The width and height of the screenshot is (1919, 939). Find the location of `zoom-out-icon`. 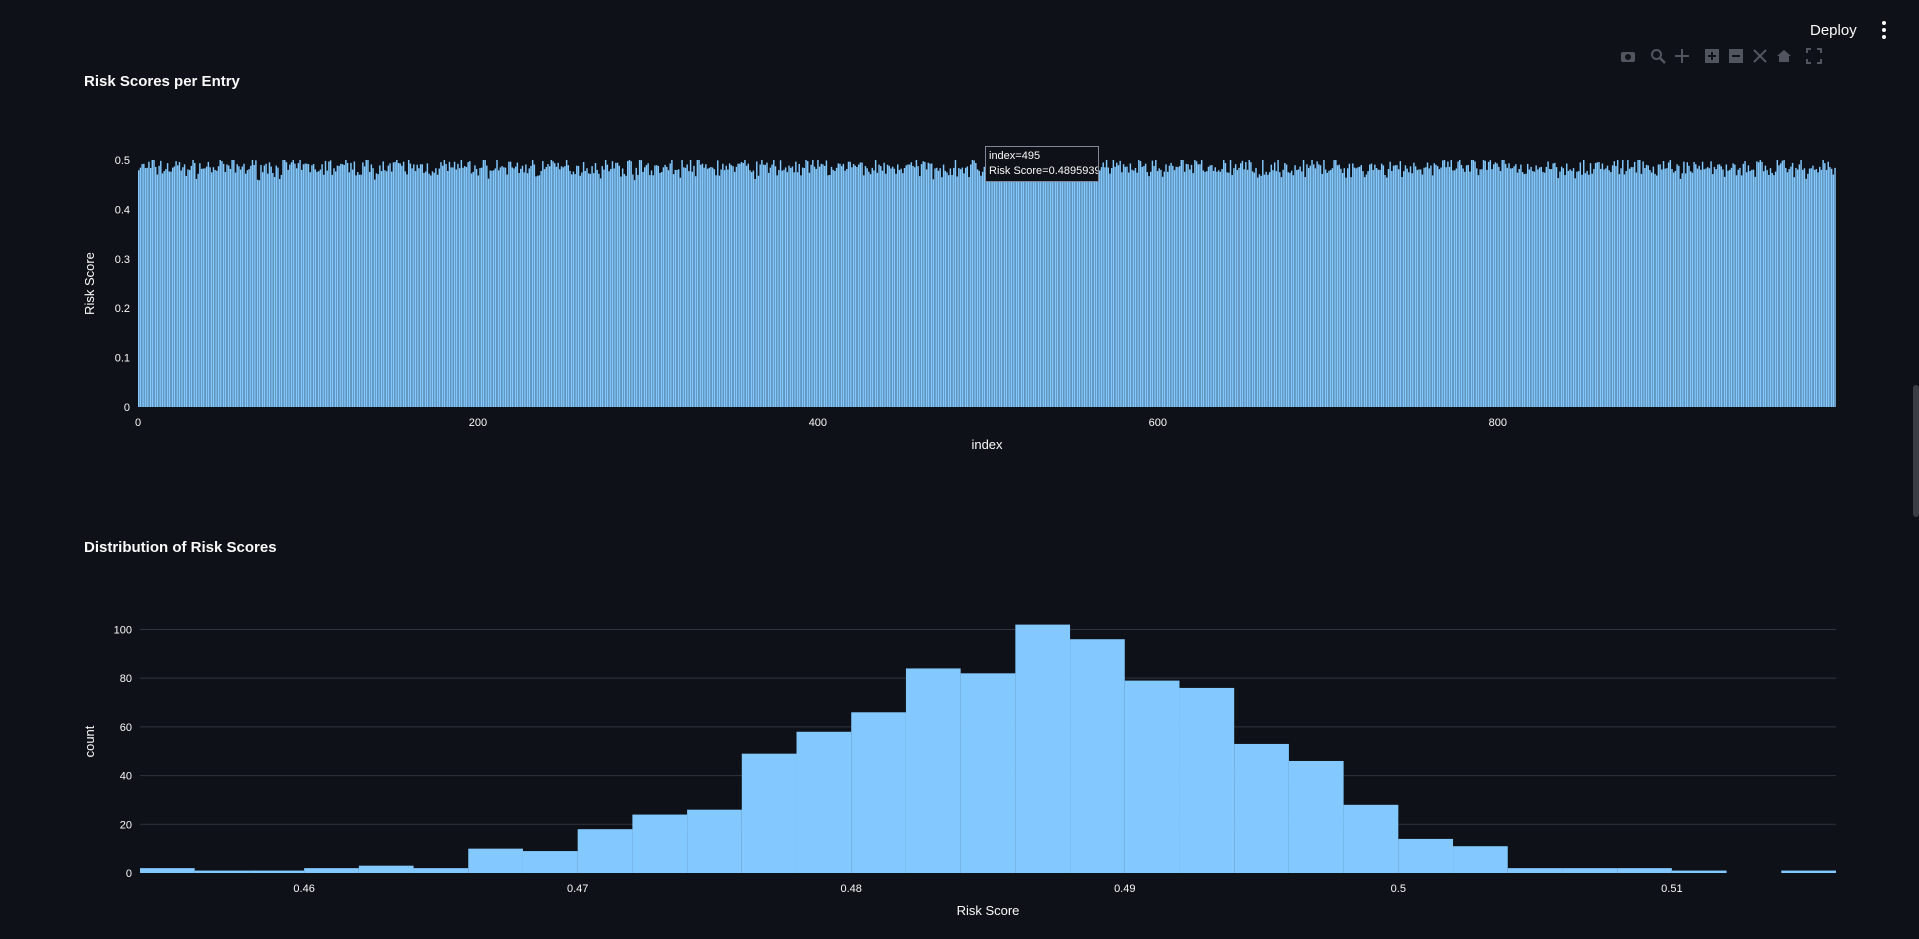

zoom-out-icon is located at coordinates (1736, 56).